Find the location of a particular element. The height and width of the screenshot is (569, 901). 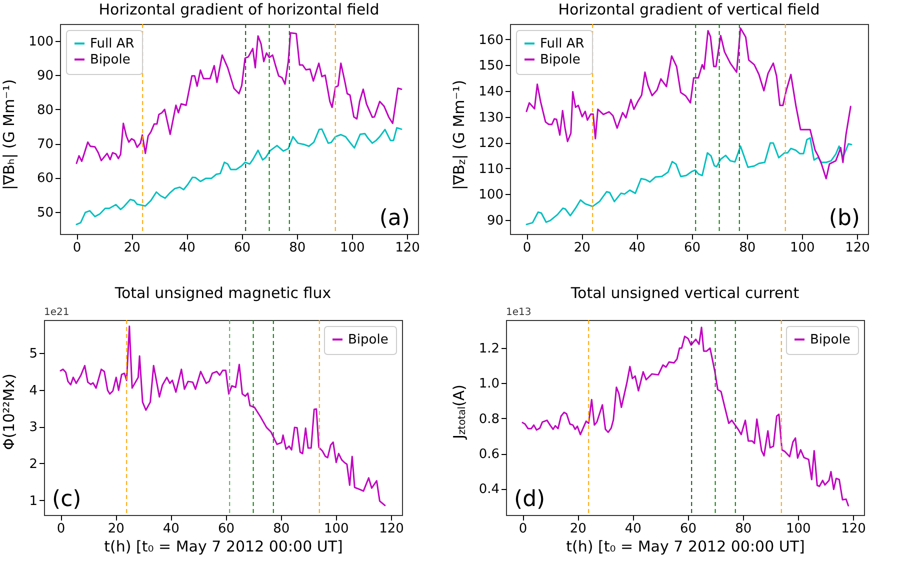

y-tick-label: 70 is located at coordinates (45, 144).